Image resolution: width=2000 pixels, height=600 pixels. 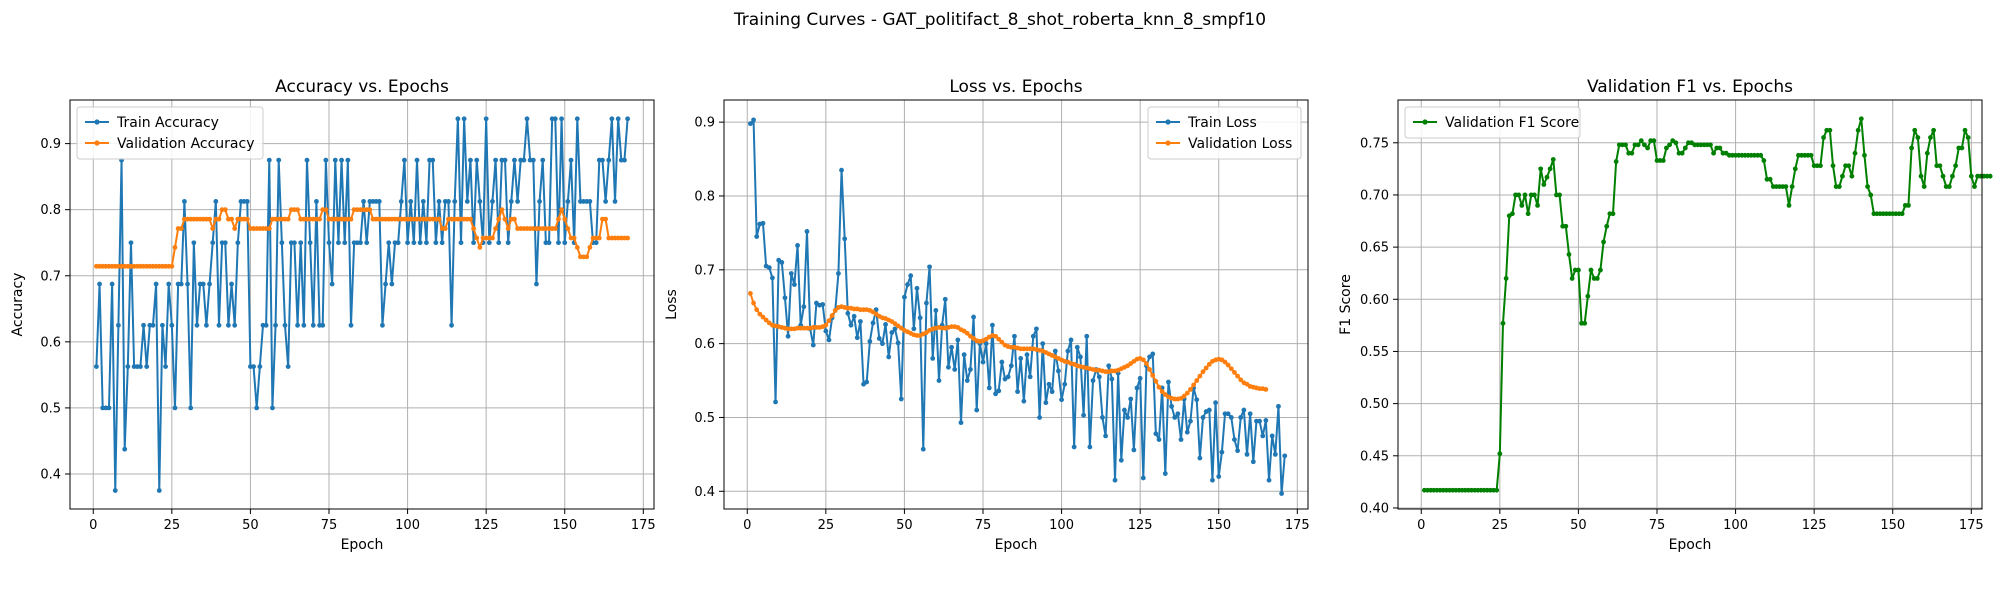 What do you see at coordinates (1346, 304) in the screenshot?
I see `y-axis-label: F1 Score` at bounding box center [1346, 304].